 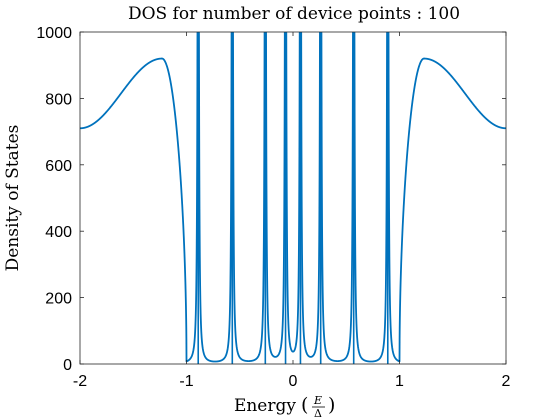 I want to click on y-tick-label: 400, so click(x=58, y=232).